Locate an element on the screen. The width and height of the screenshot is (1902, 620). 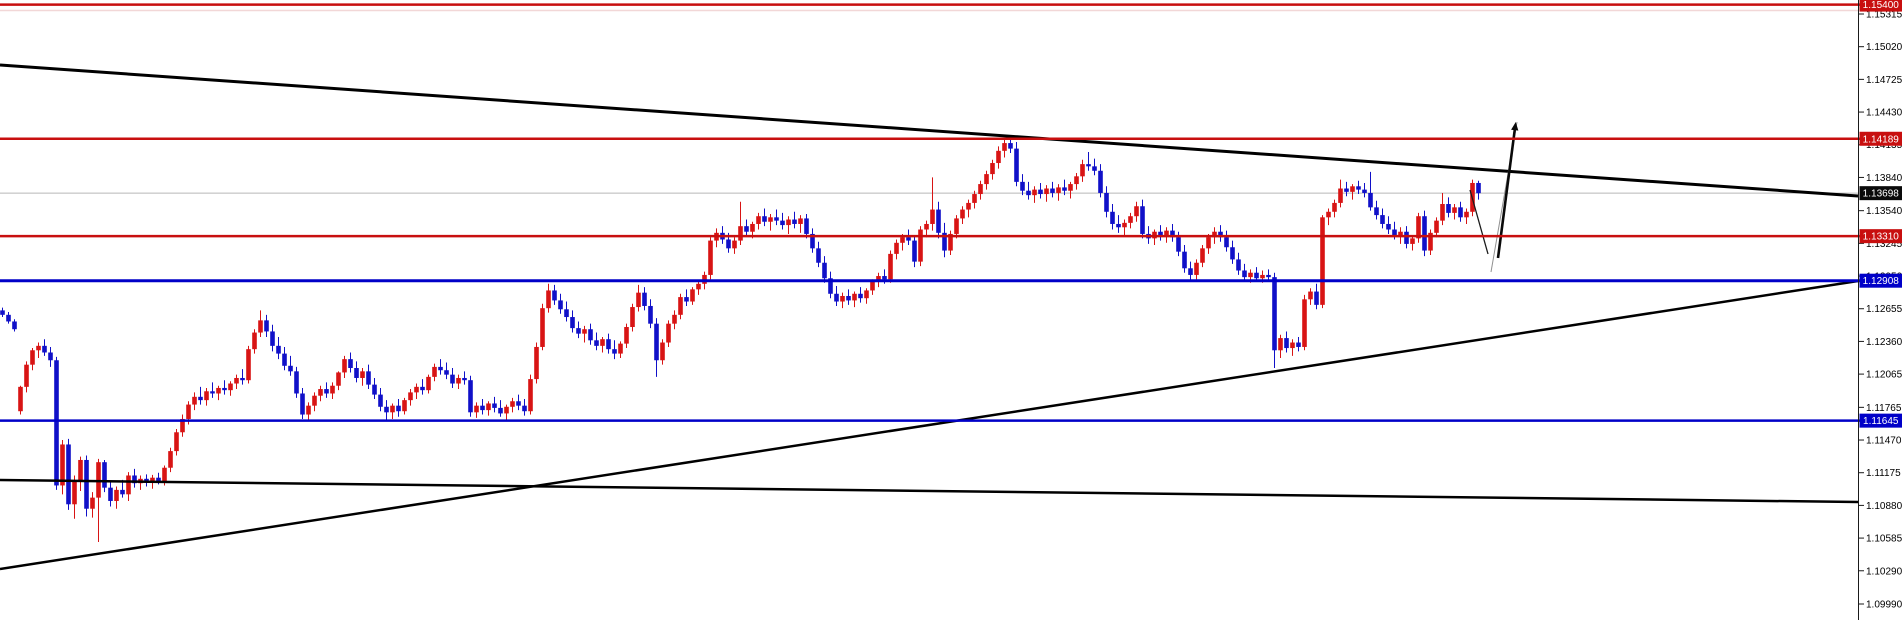
price-tick-label: 1.12065 is located at coordinates (1884, 375).